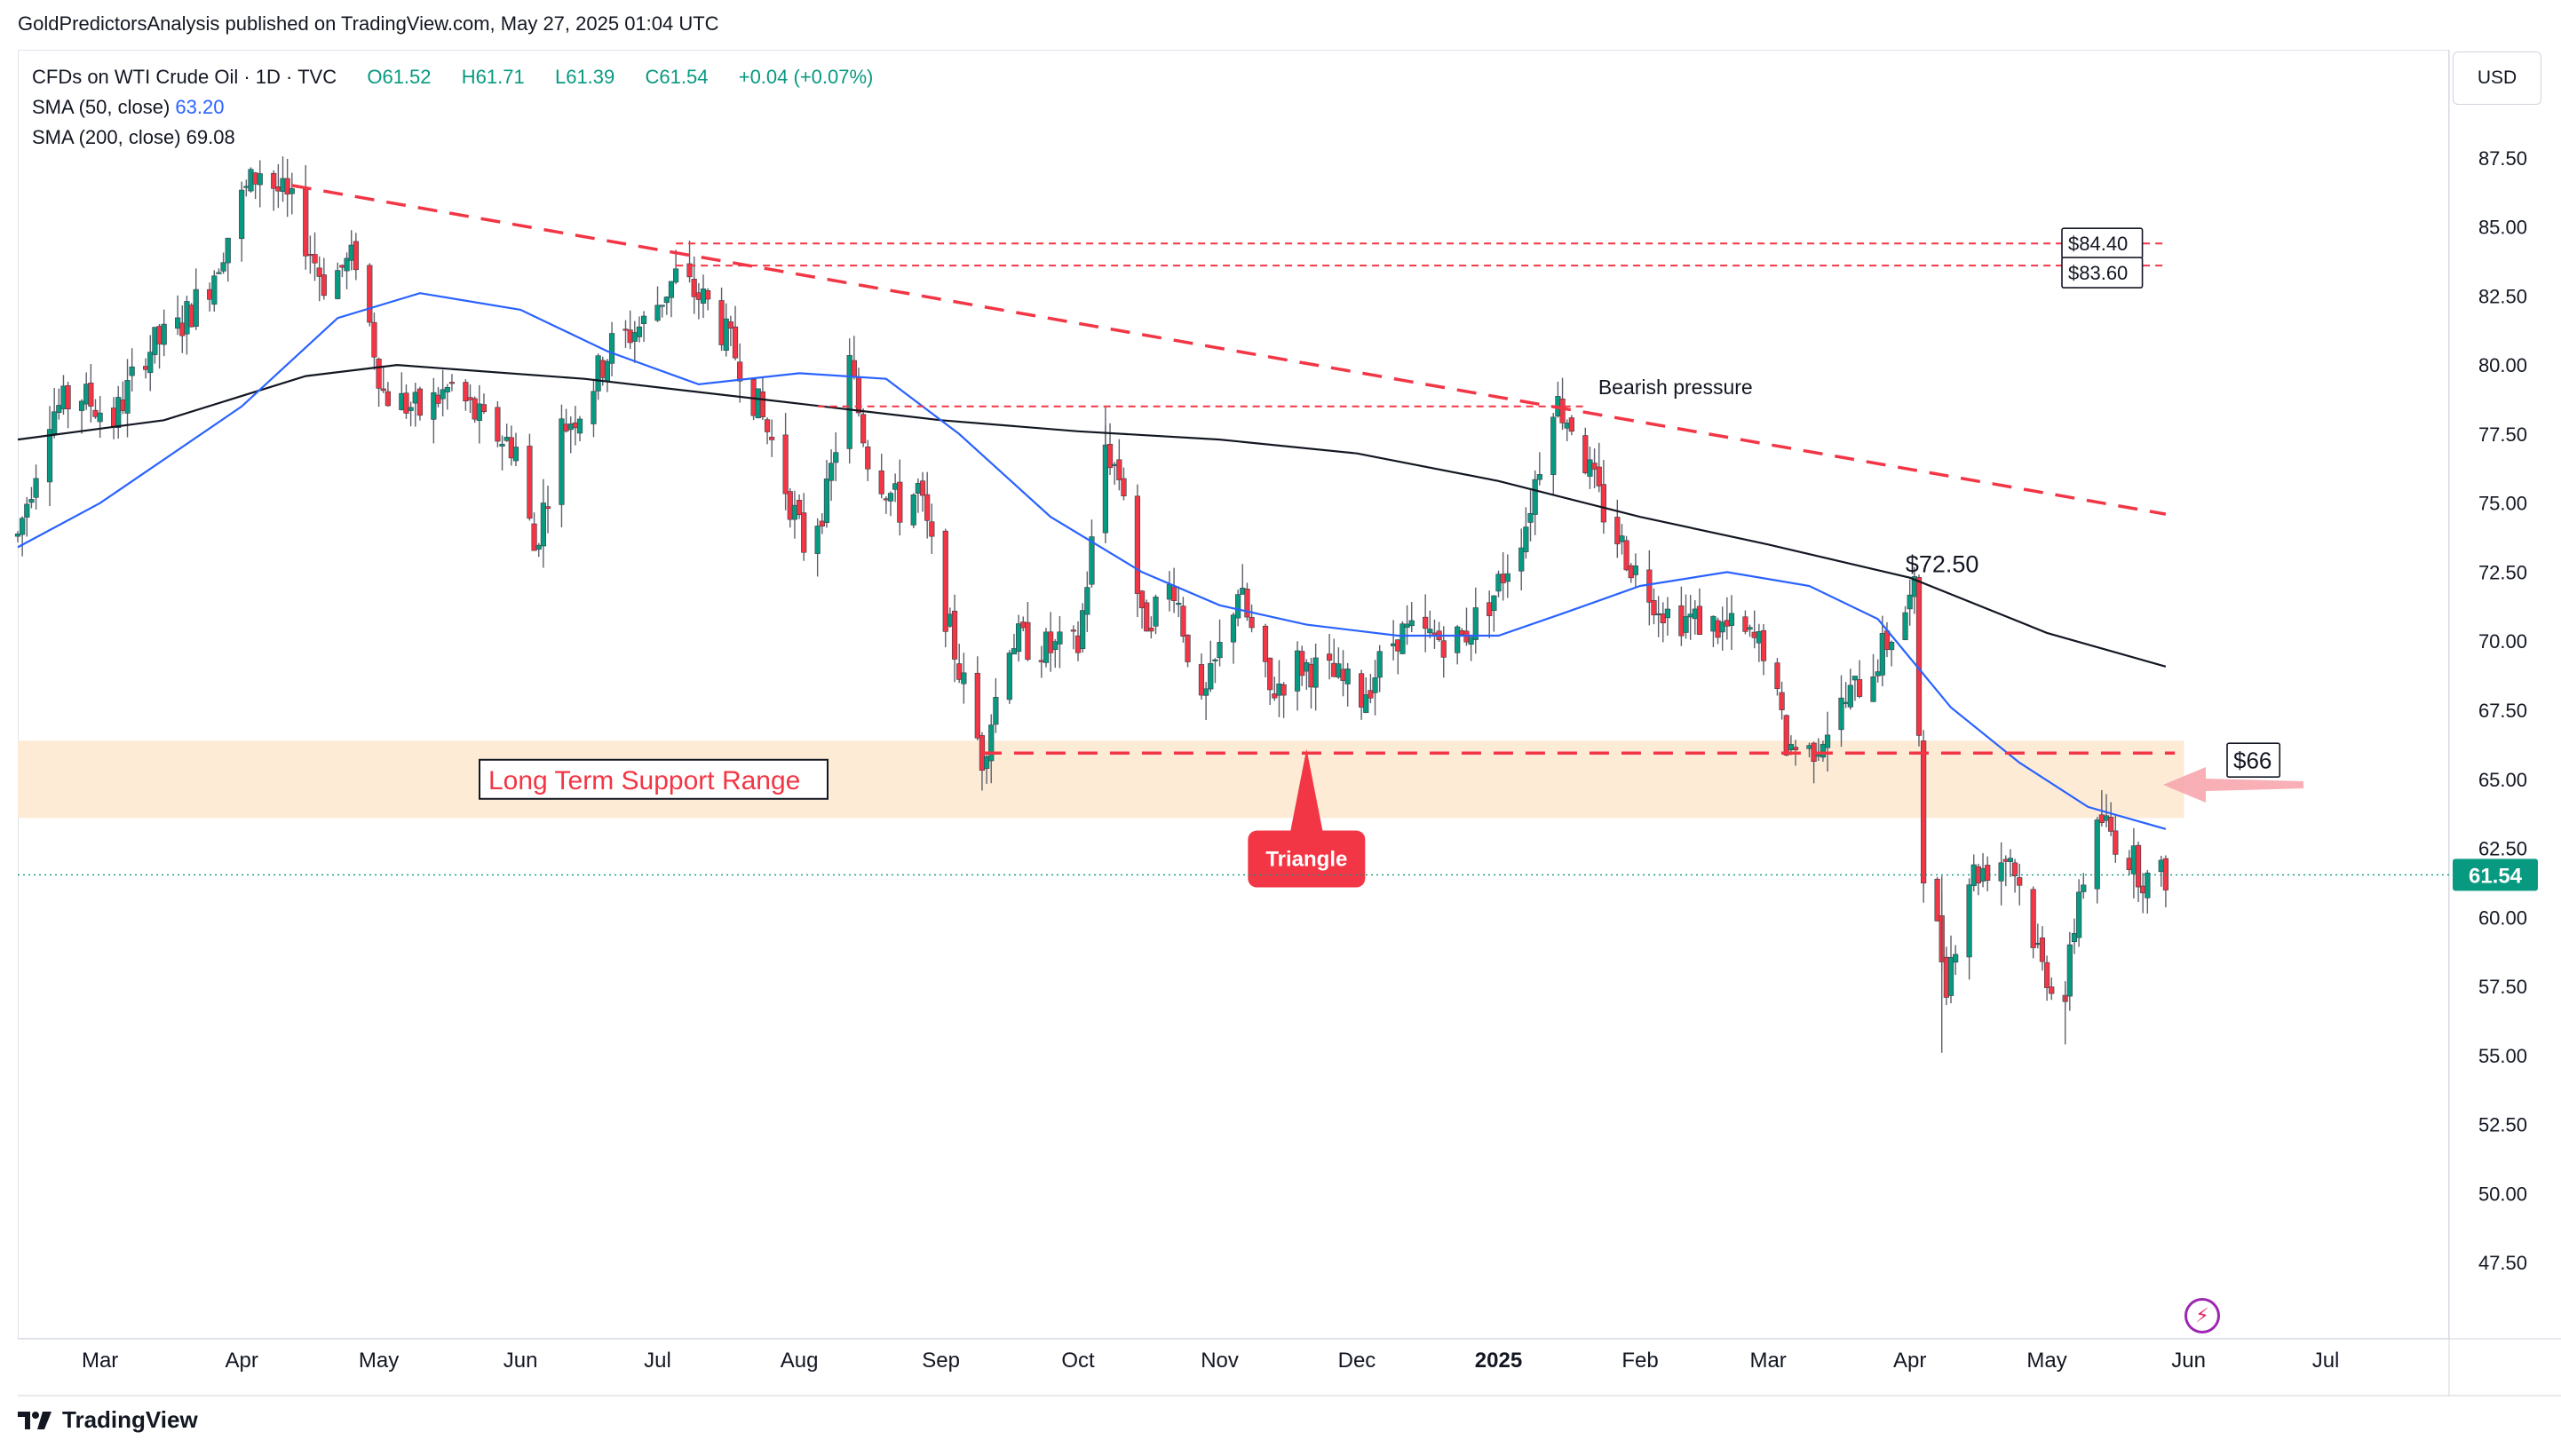 This screenshot has height=1456, width=2561. Describe the element at coordinates (453, 138) in the screenshot. I see `legend-sma200-row: SMA (200, close) 69.08` at that location.